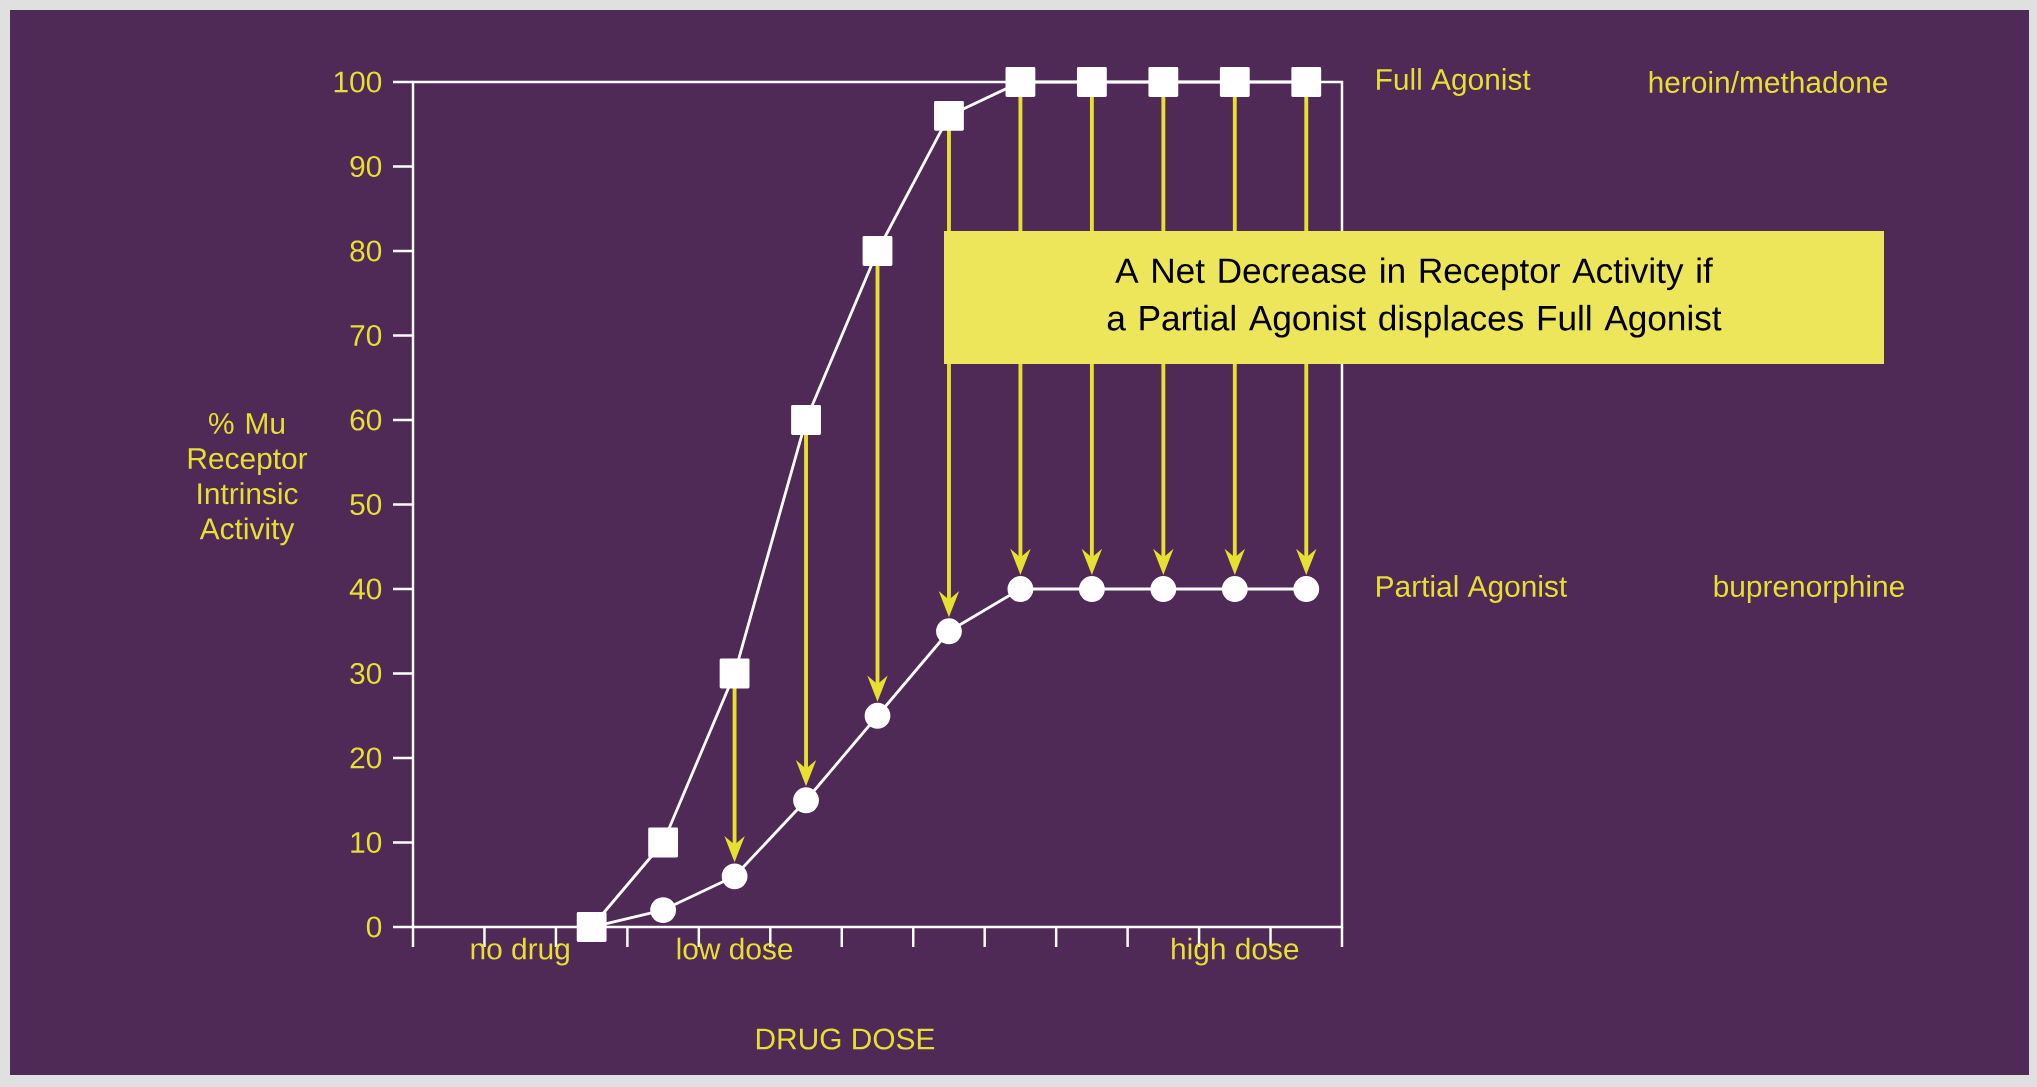 The image size is (2037, 1087). What do you see at coordinates (735, 948) in the screenshot?
I see `x-tick-label: low dose` at bounding box center [735, 948].